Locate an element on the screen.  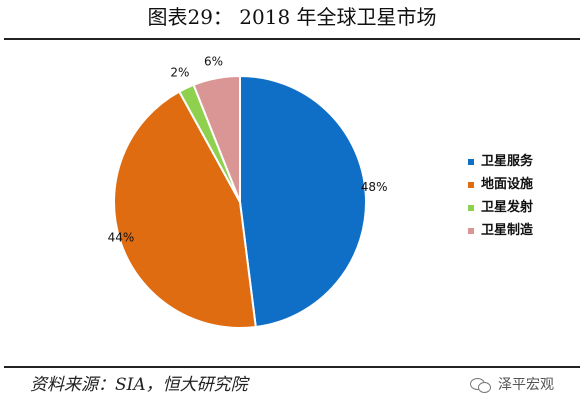
chart-legend: 卫星服务 地面设施 卫星发射 卫星制造 is located at coordinates (523, 196).